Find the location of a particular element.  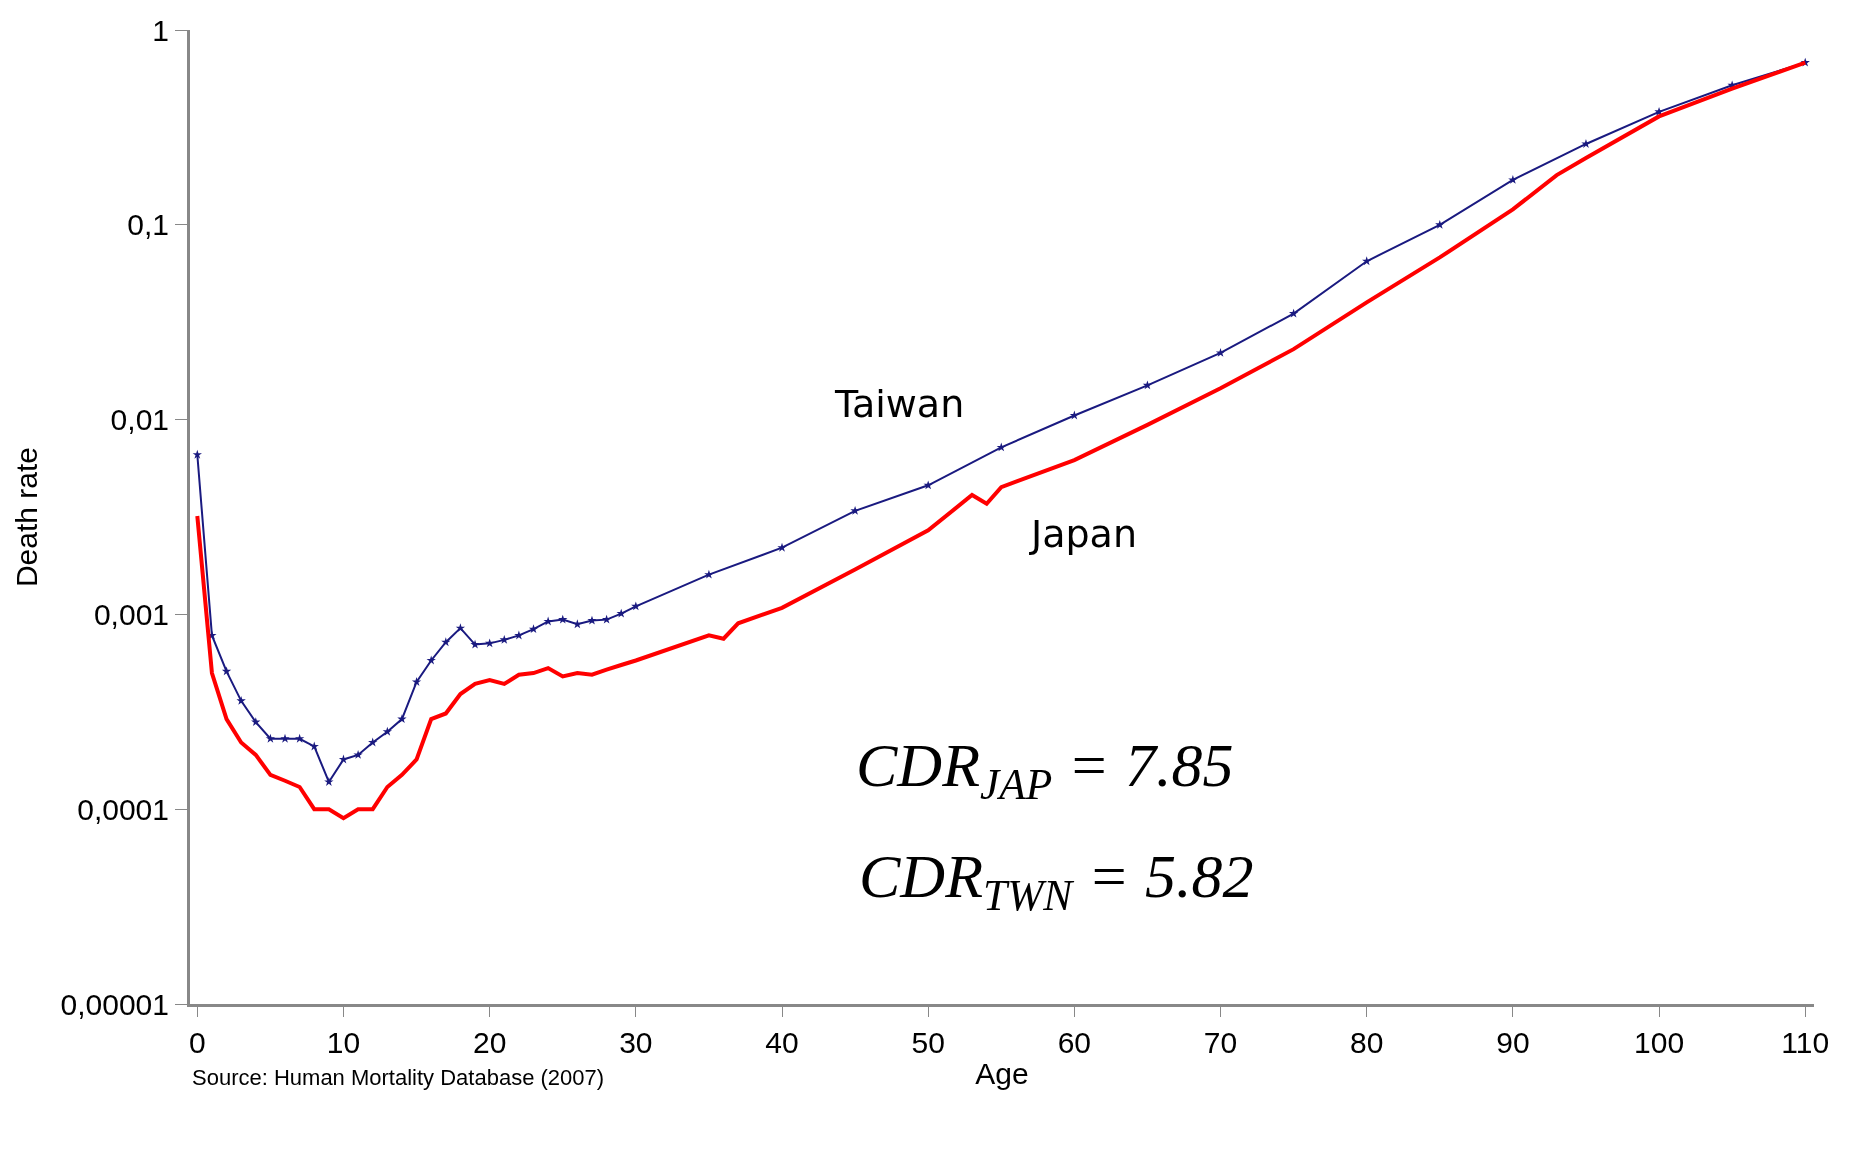

x-tick-label: 10 is located at coordinates (343, 1042).